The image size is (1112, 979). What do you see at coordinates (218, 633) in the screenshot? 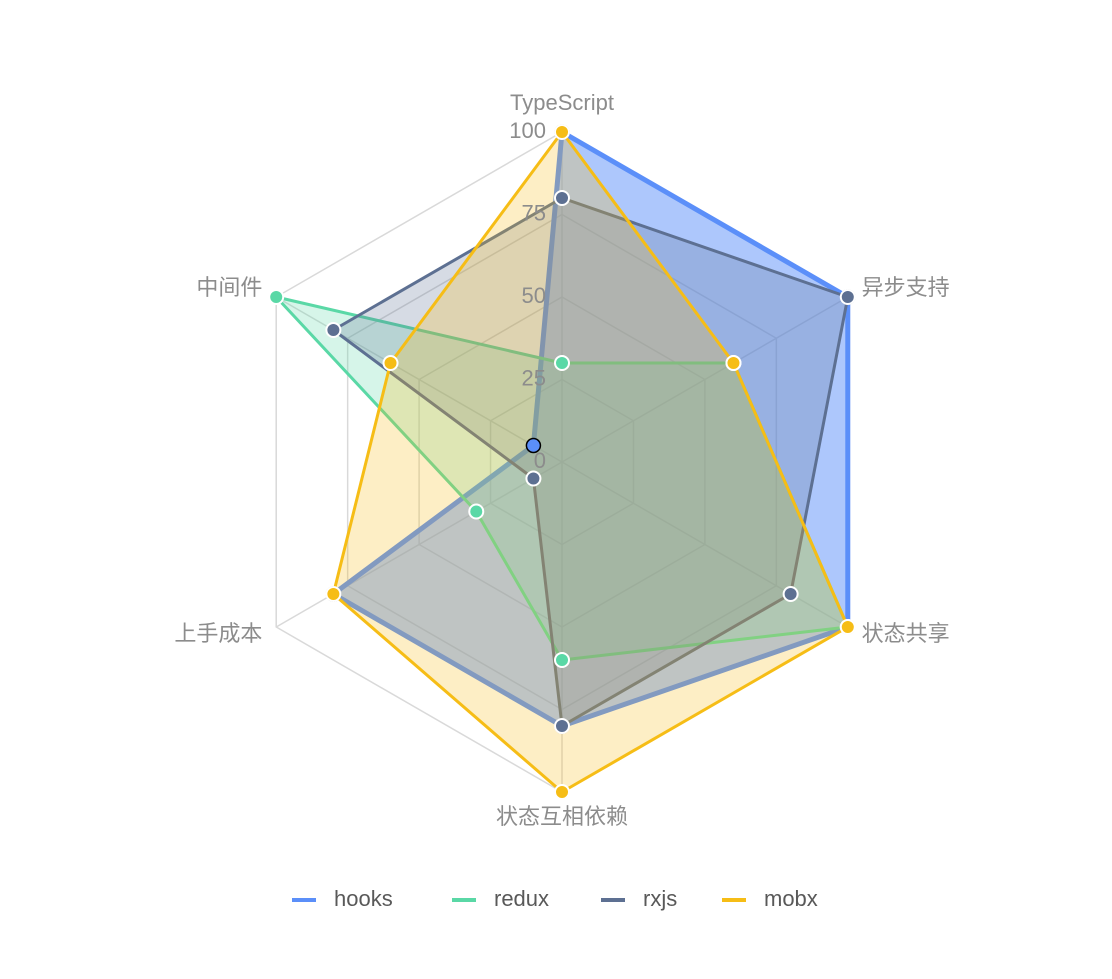
I see `axis-label: 上手成本` at bounding box center [218, 633].